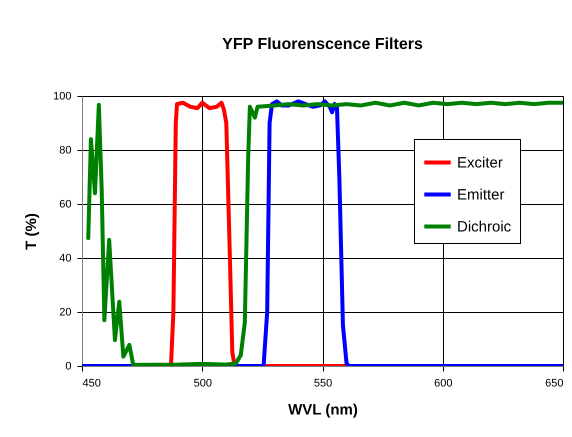 The image size is (572, 437). I want to click on y-tick-label: 100, so click(62, 96).